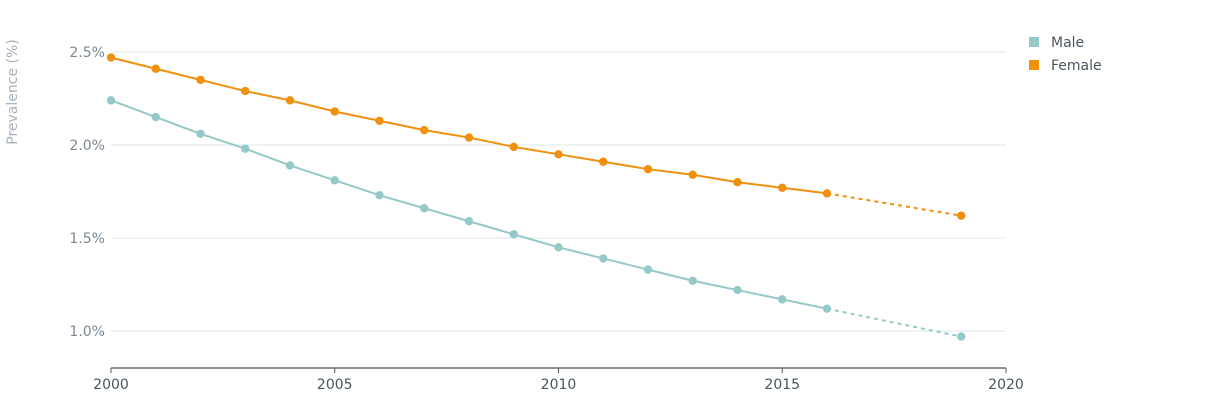 Image resolution: width=1230 pixels, height=403 pixels. What do you see at coordinates (894, 204) in the screenshot?
I see `female-projection-line` at bounding box center [894, 204].